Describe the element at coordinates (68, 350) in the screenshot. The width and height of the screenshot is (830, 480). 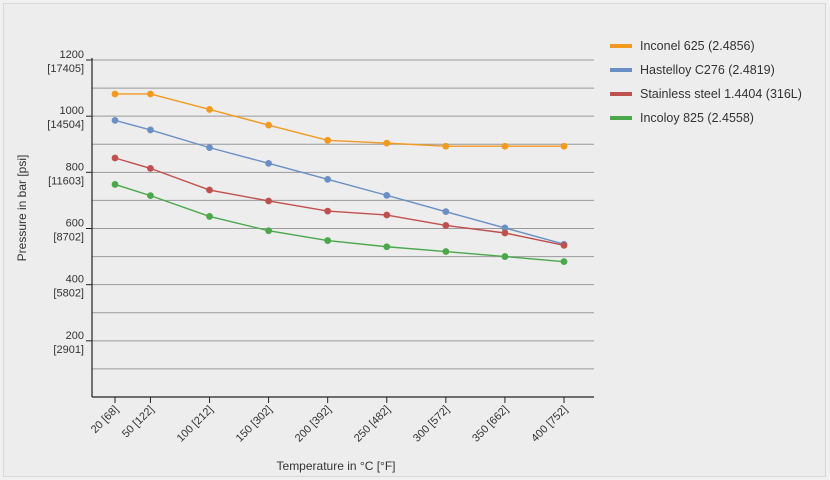
I see `y-tick-label-psi: [2901]` at that location.